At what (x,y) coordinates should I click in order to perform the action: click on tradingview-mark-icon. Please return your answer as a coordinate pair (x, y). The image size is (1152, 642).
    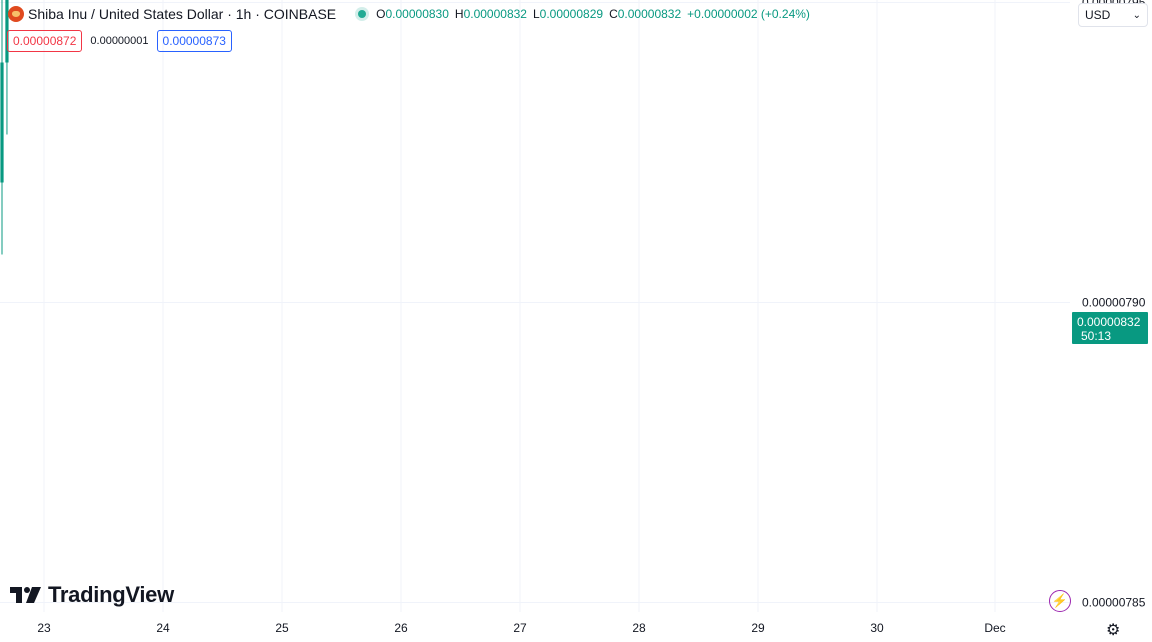
    Looking at the image, I should click on (25, 595).